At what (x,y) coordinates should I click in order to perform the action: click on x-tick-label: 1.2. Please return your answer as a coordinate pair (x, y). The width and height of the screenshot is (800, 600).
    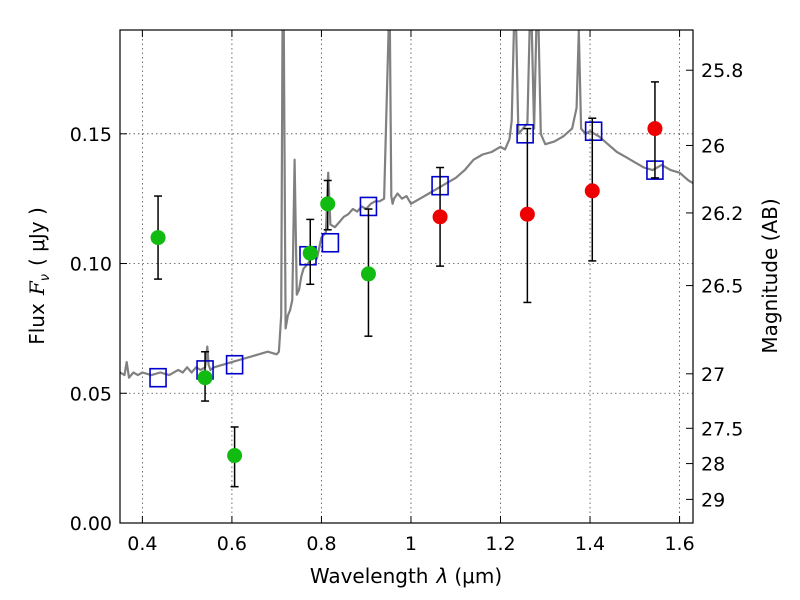
    Looking at the image, I should click on (500, 544).